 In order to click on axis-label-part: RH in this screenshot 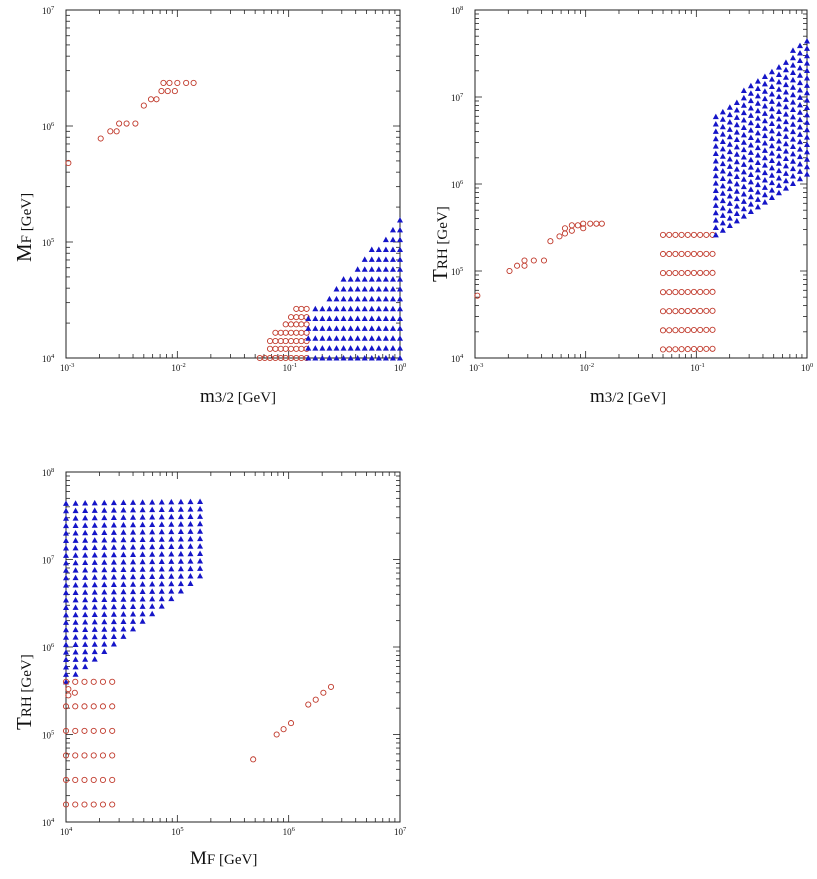, I will do `click(27, 707)`.